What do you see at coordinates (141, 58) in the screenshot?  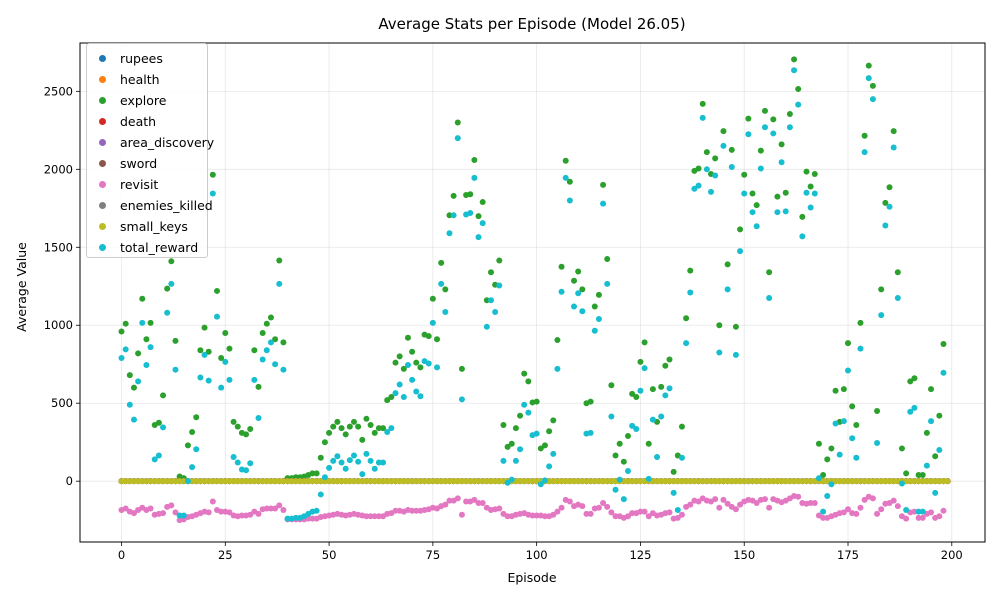 I see `legend-label: rupees` at bounding box center [141, 58].